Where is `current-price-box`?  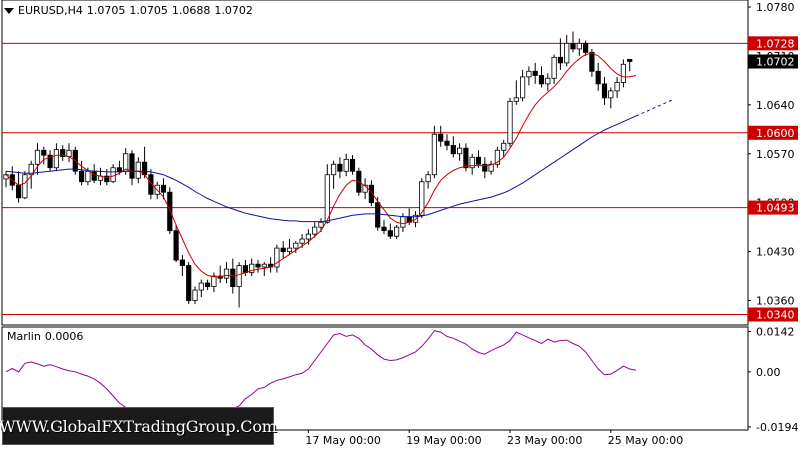
current-price-box is located at coordinates (773, 61).